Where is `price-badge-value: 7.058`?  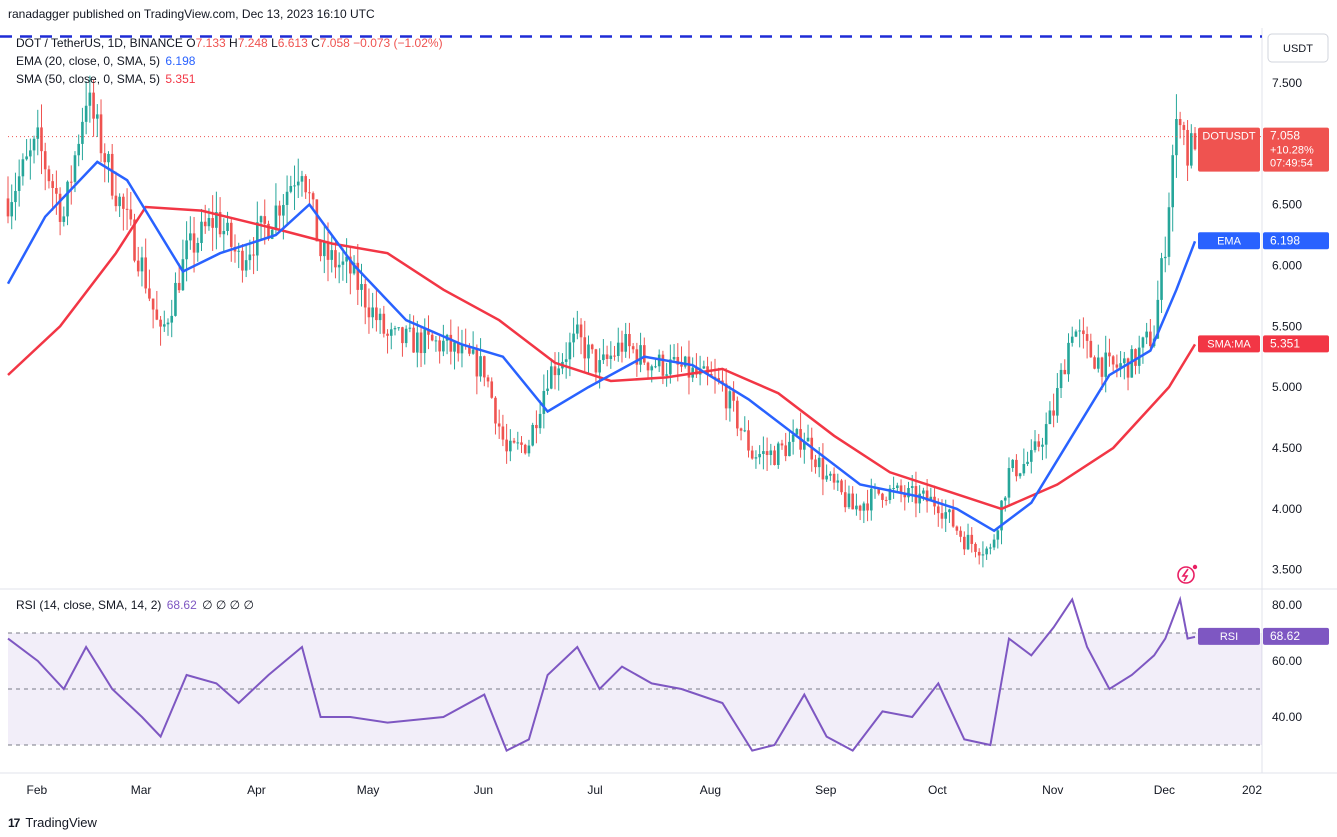
price-badge-value: 7.058 is located at coordinates (1285, 136).